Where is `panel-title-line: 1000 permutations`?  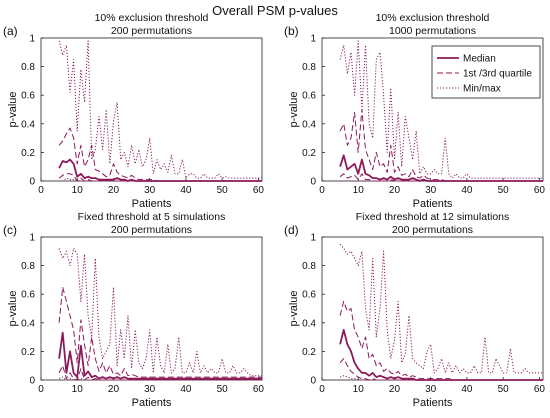
panel-title-line: 1000 permutations is located at coordinates (432, 31).